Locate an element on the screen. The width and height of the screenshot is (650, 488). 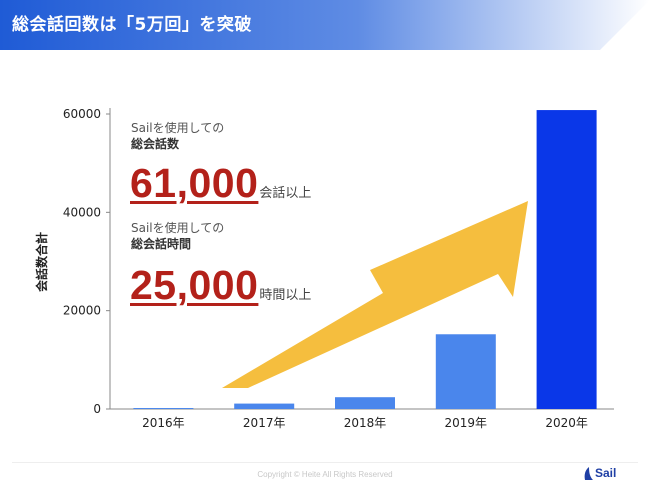
stat-total-hours: 25,000時間以上 is located at coordinates (220, 285).